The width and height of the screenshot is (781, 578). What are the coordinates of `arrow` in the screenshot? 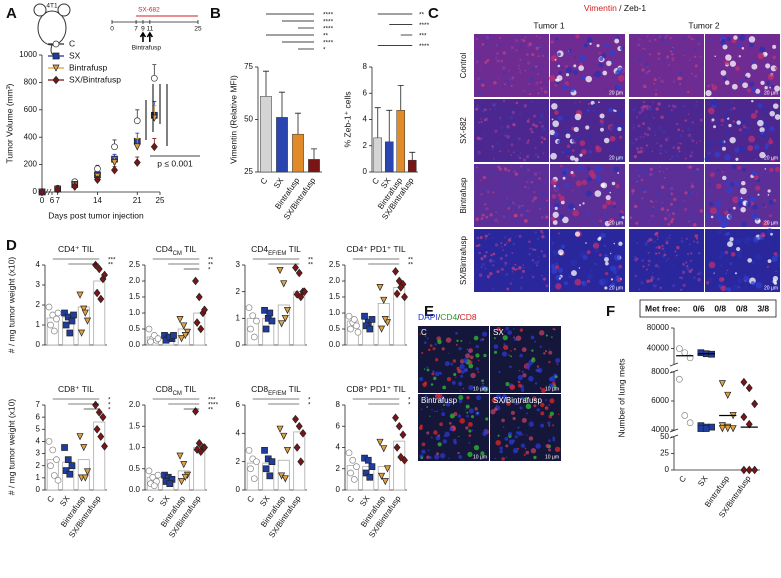 It's located at (143, 36).